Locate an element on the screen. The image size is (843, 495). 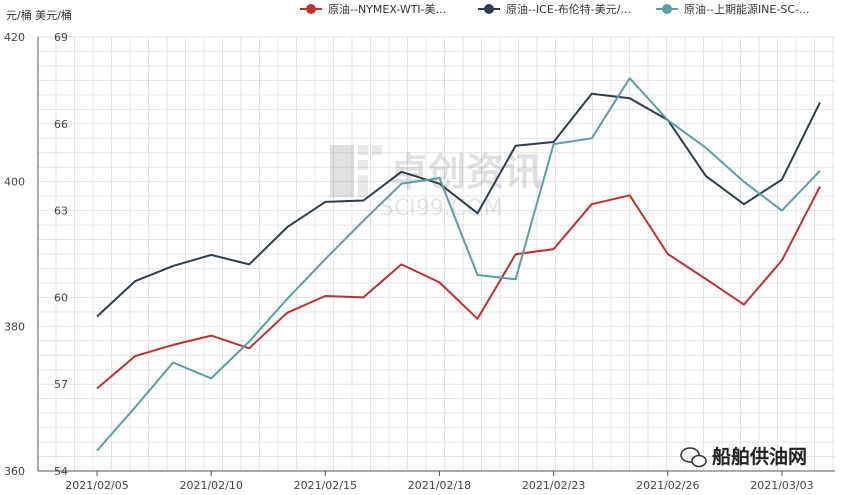
badge-text: 船舶供油网 is located at coordinates (759, 456).